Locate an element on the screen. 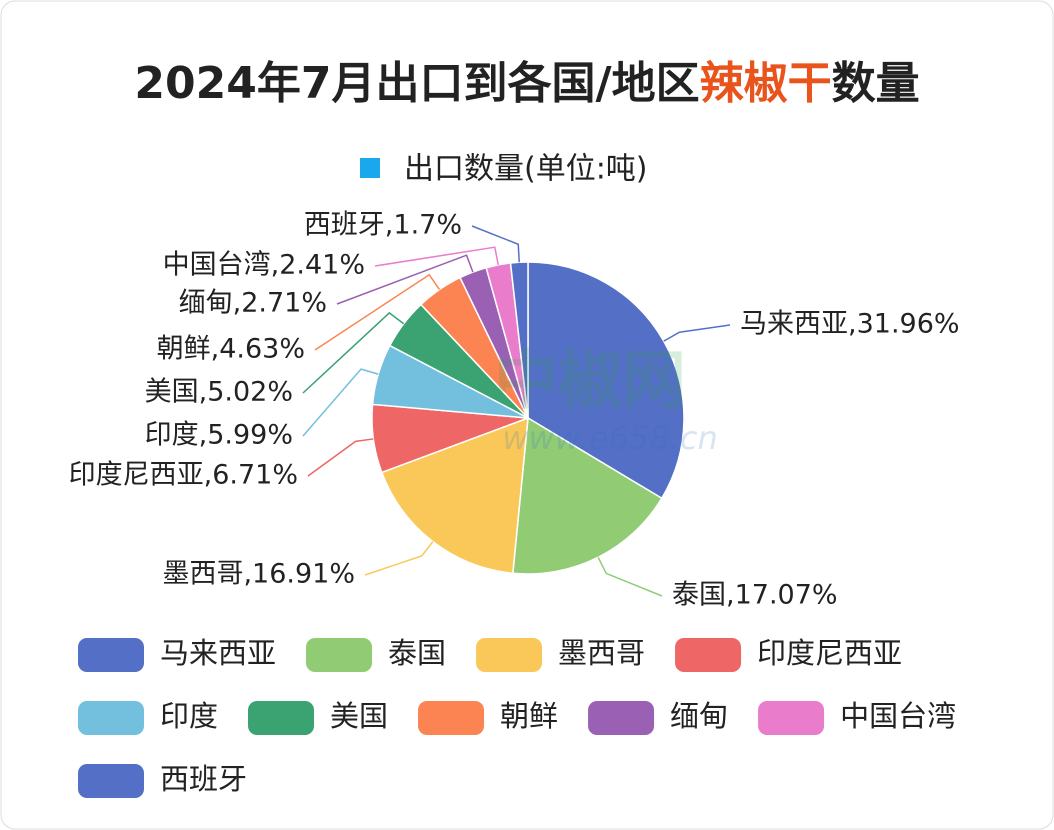 Image resolution: width=1054 pixels, height=830 pixels. legend-label: 泰国 is located at coordinates (417, 653).